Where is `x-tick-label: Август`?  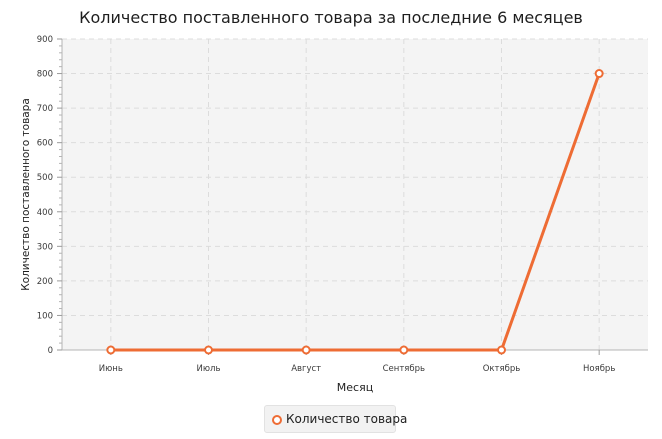 x-tick-label: Август is located at coordinates (306, 369).